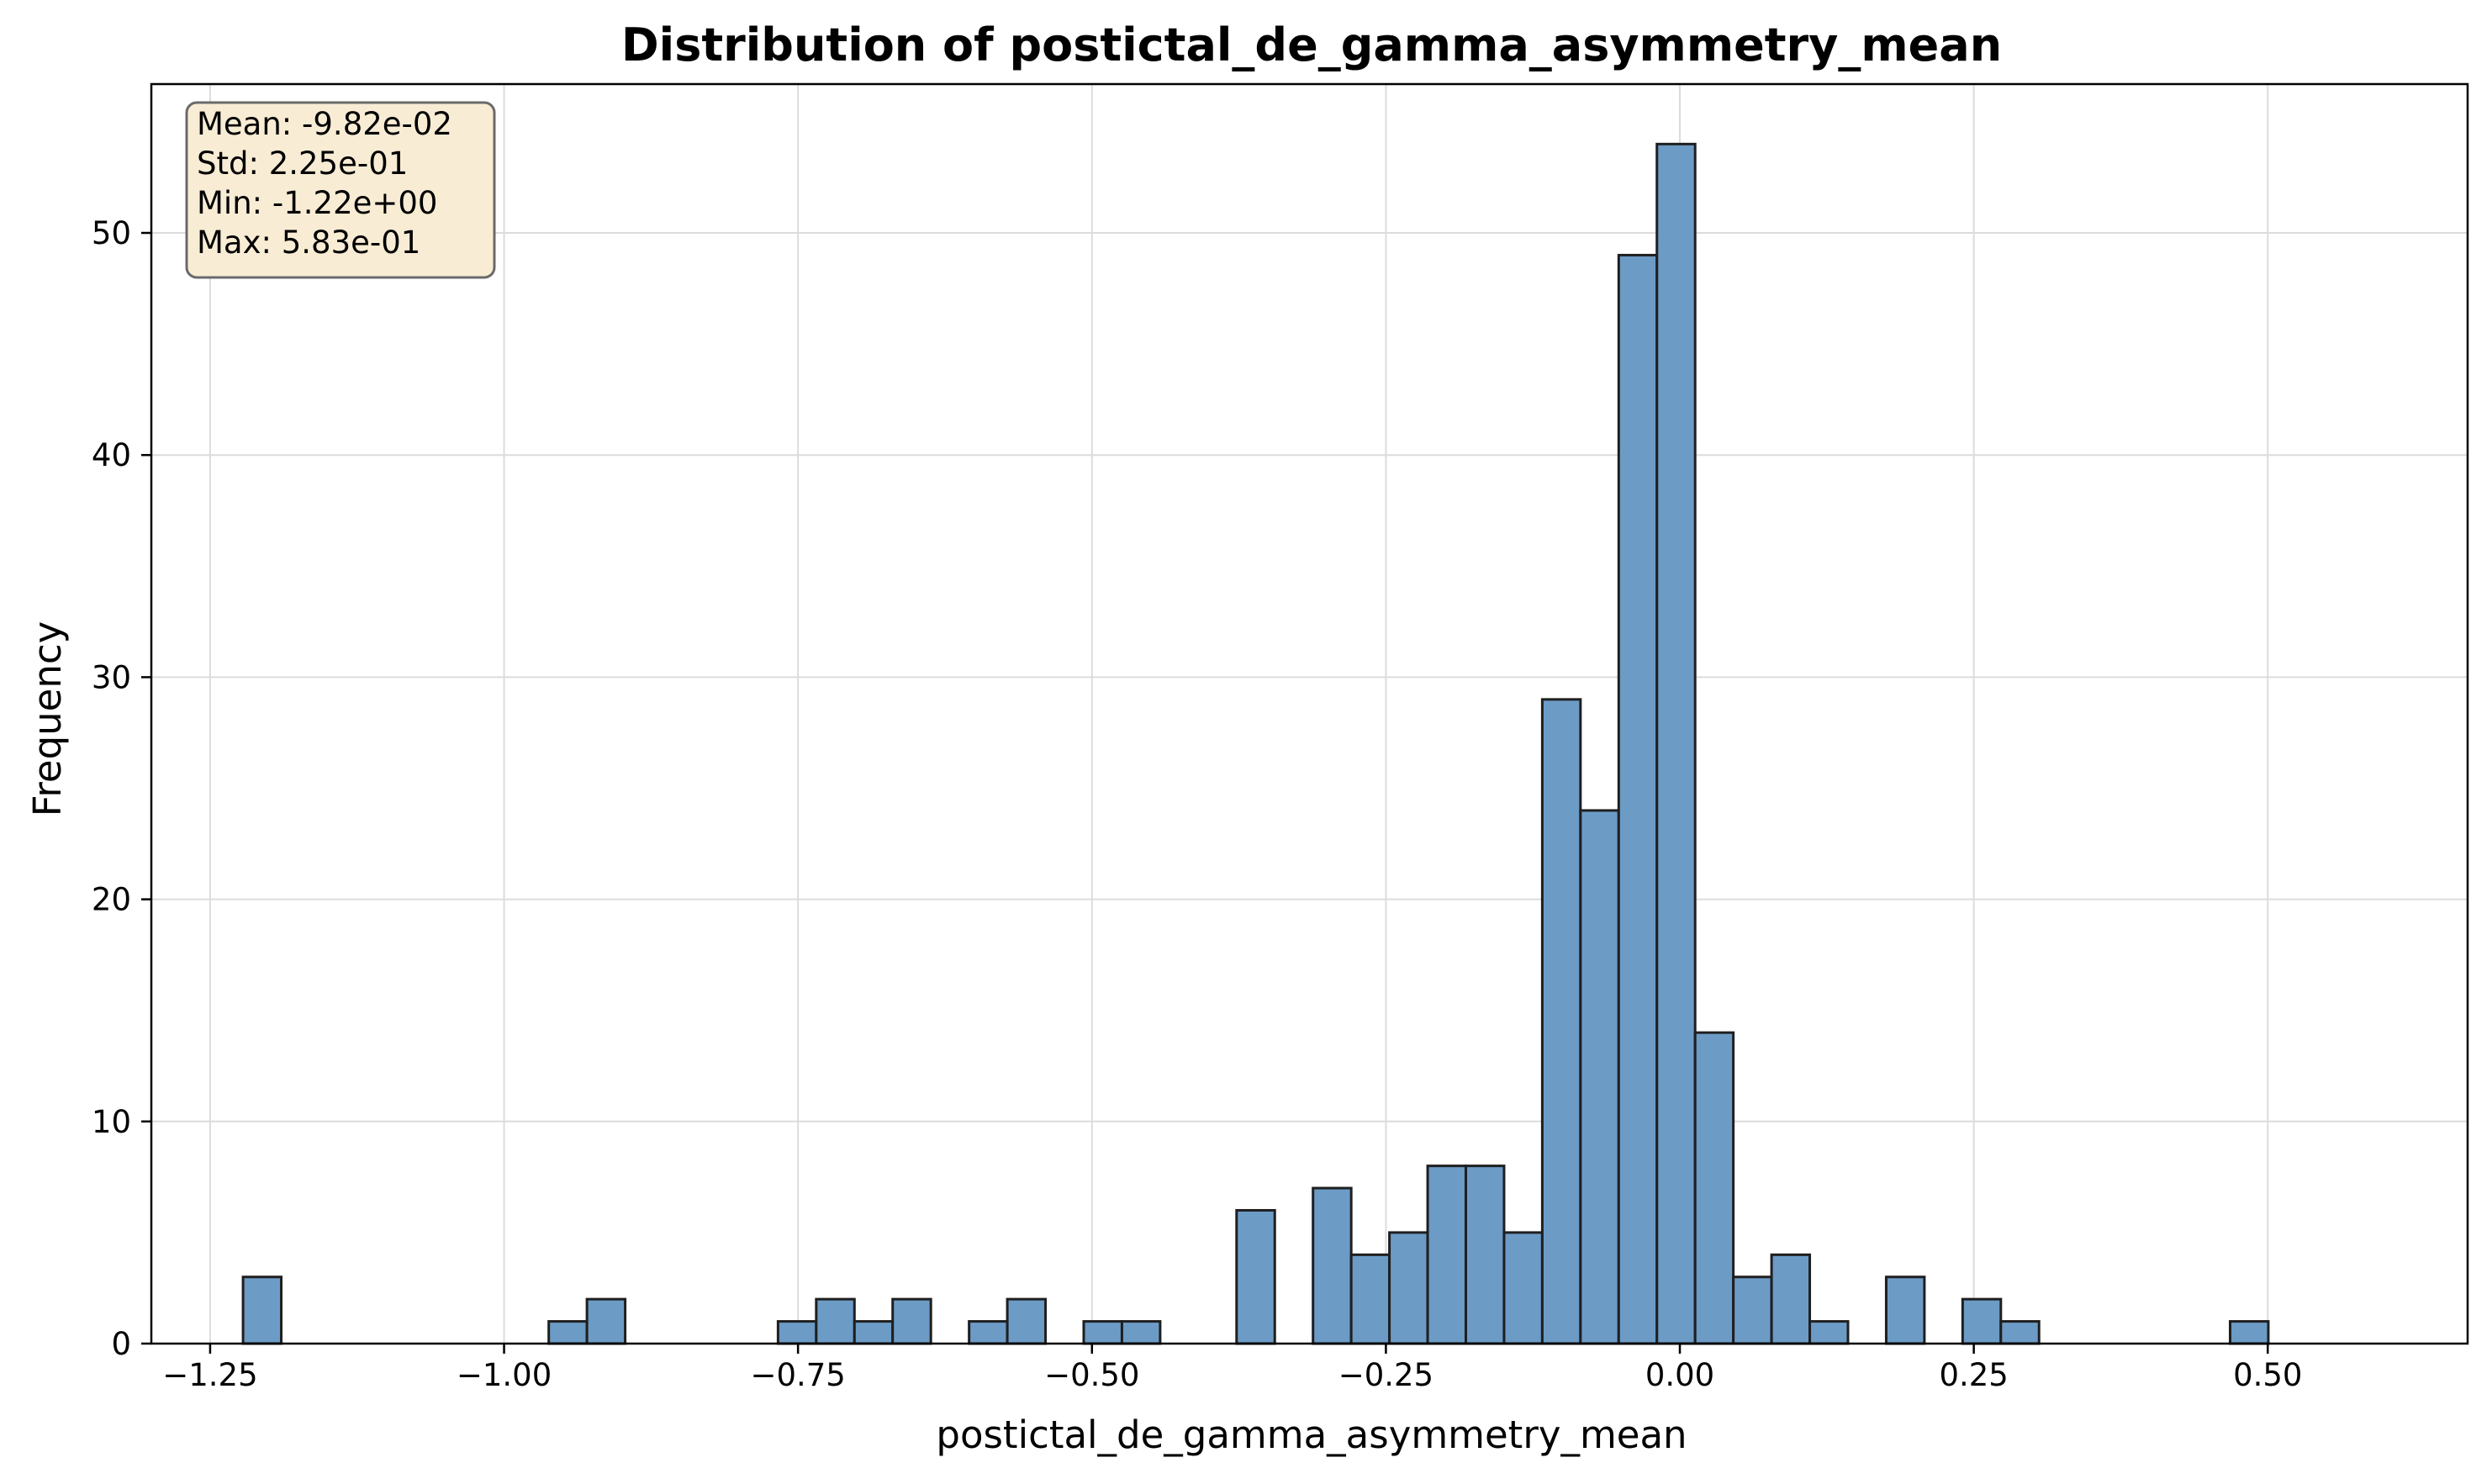  I want to click on x-tick-label: 0.00, so click(1679, 1375).